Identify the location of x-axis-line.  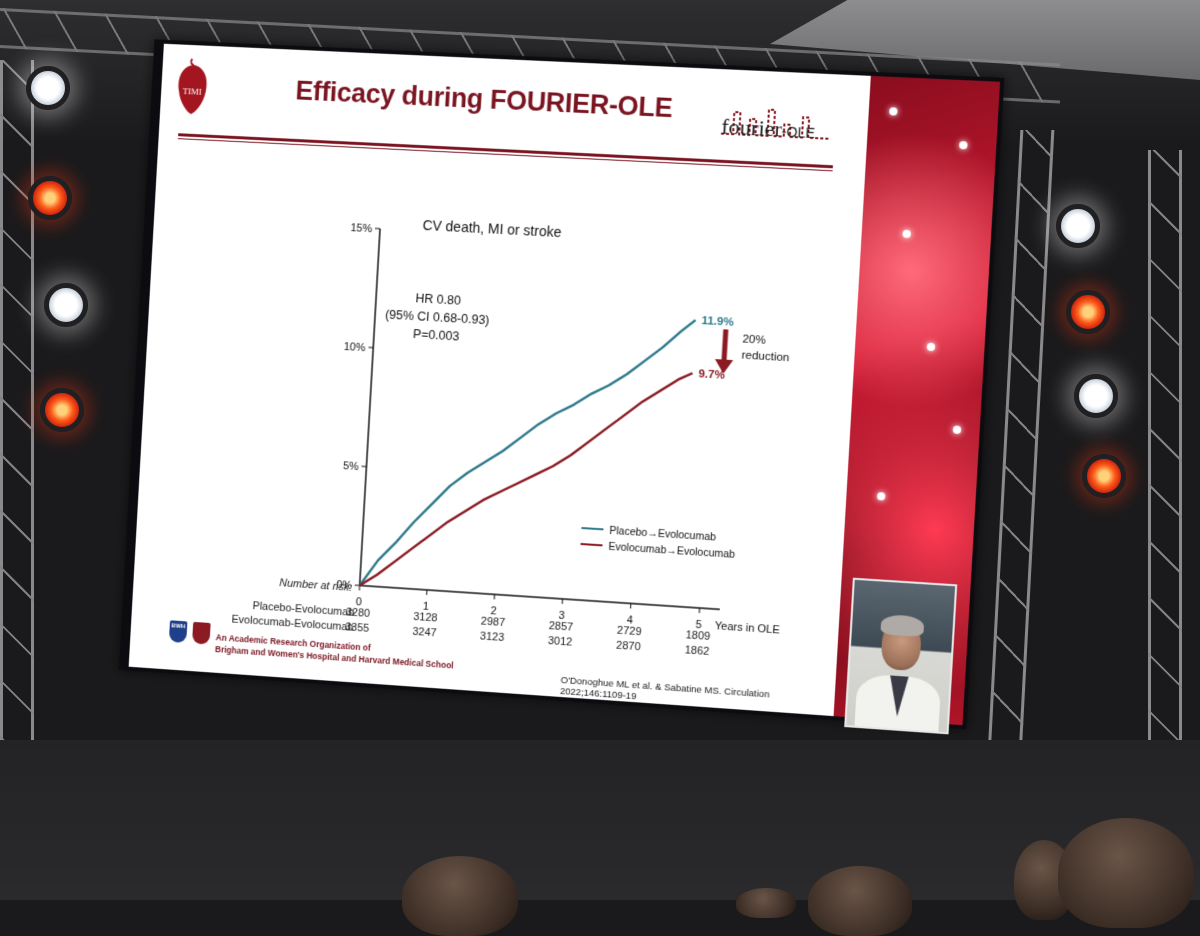
(540, 597).